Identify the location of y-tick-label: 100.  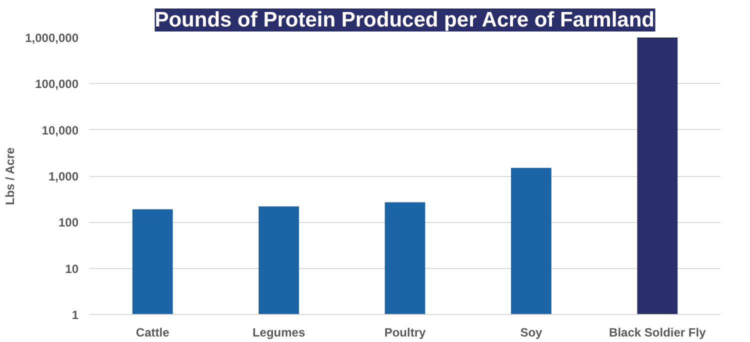
(68, 223).